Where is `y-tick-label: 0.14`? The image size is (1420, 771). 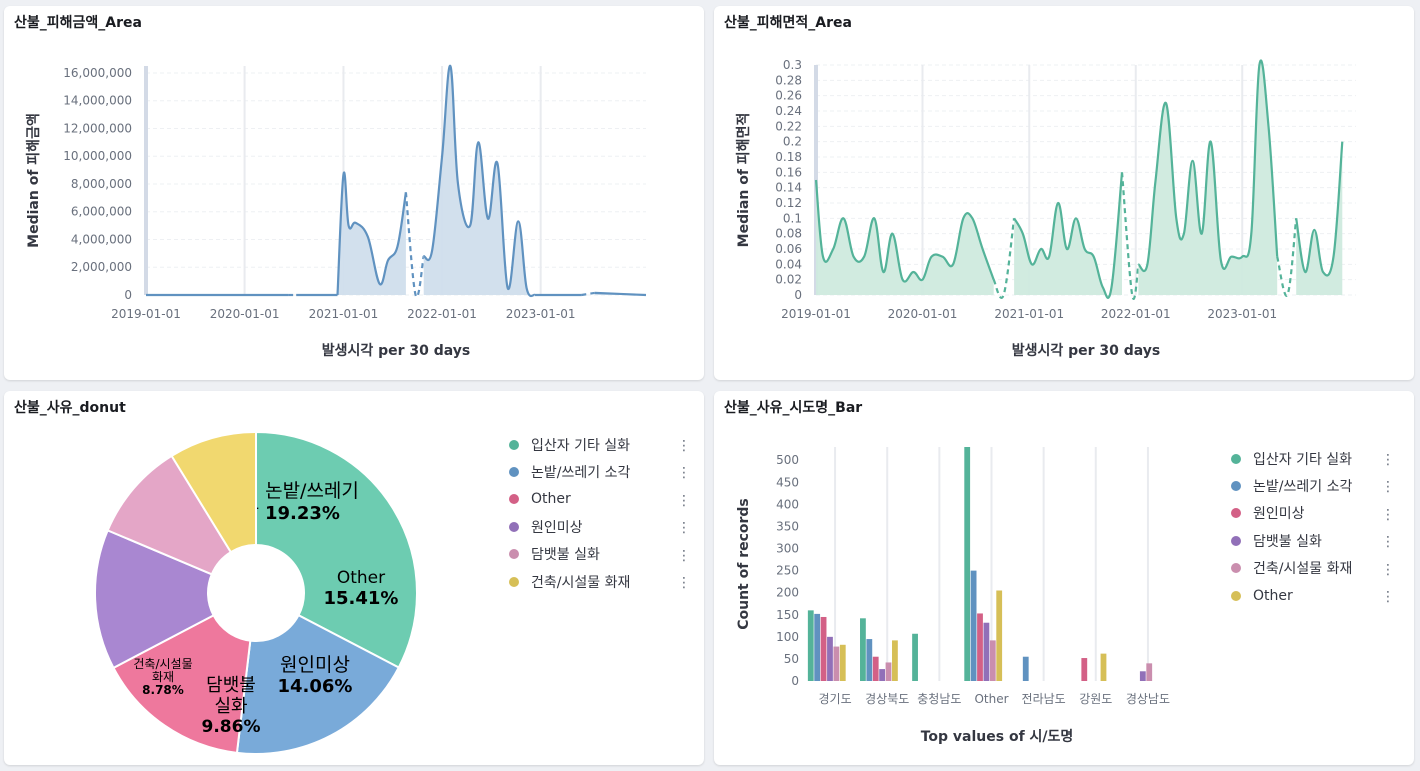
y-tick-label: 0.14 is located at coordinates (788, 188).